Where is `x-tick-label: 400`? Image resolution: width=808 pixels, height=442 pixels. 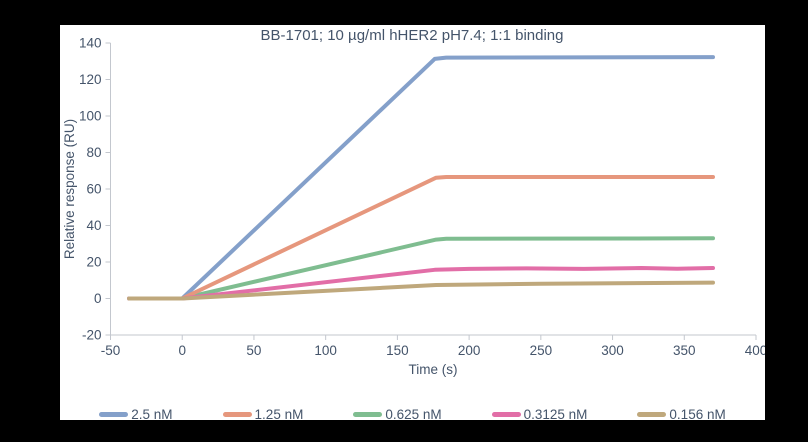 x-tick-label: 400 is located at coordinates (755, 350).